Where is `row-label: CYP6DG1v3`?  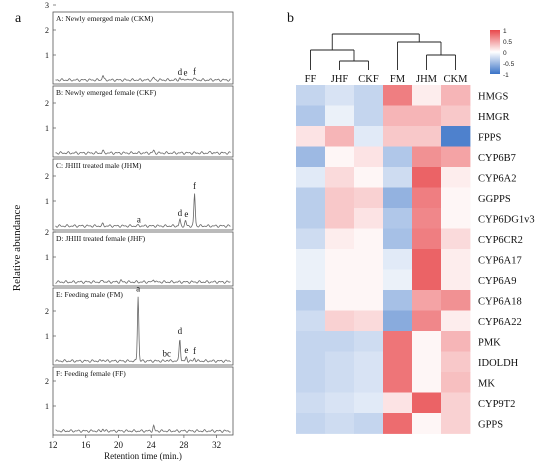
row-label: CYP6DG1v3 is located at coordinates (506, 219).